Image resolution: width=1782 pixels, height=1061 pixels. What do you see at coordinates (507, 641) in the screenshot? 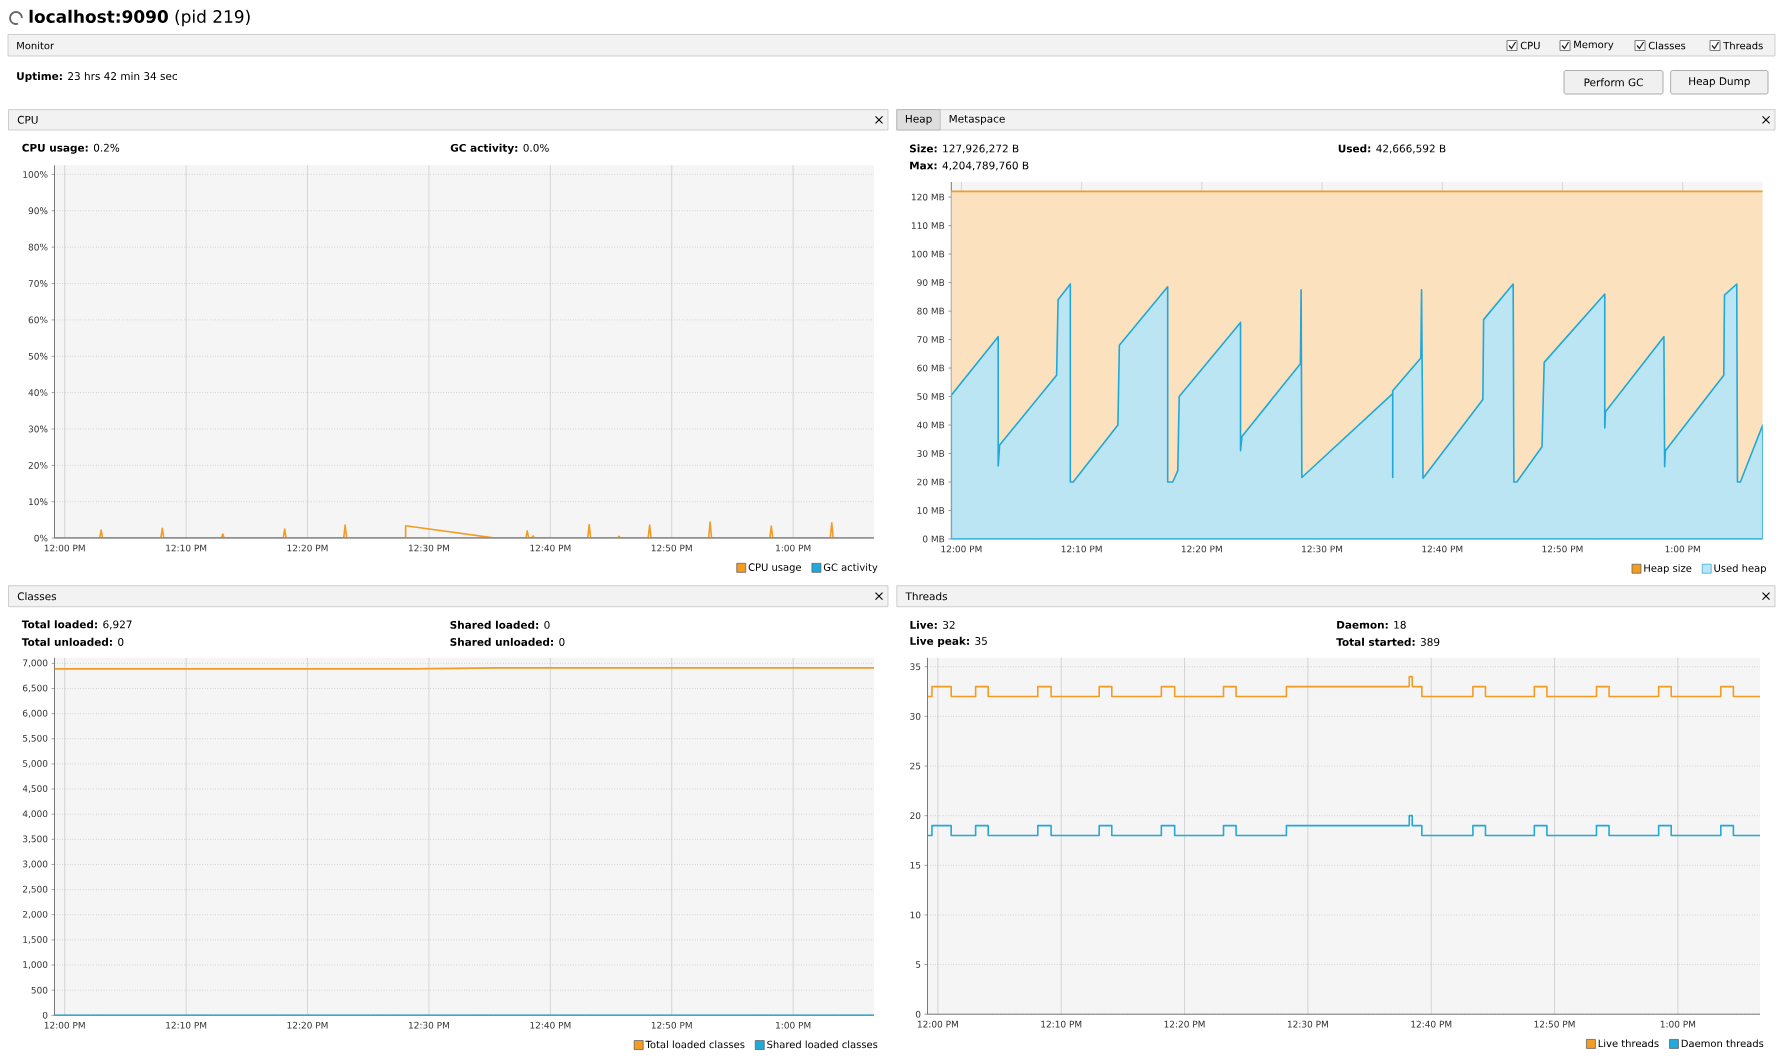
I see `text: Shared unloaded: 0` at bounding box center [507, 641].